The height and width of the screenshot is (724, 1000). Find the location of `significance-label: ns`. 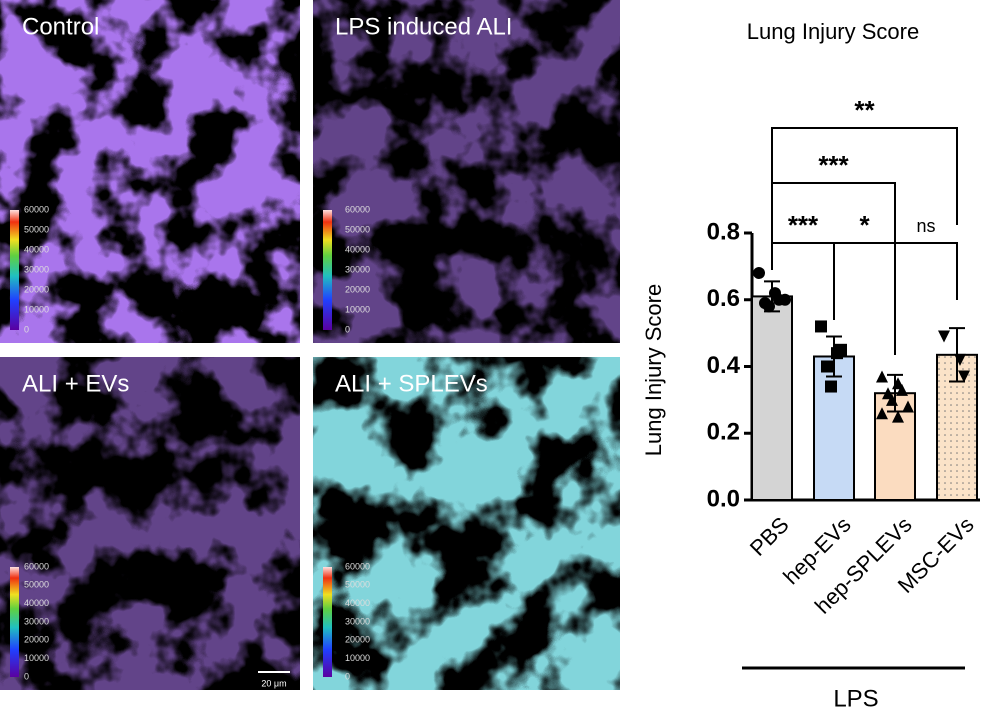

significance-label: ns is located at coordinates (925, 226).